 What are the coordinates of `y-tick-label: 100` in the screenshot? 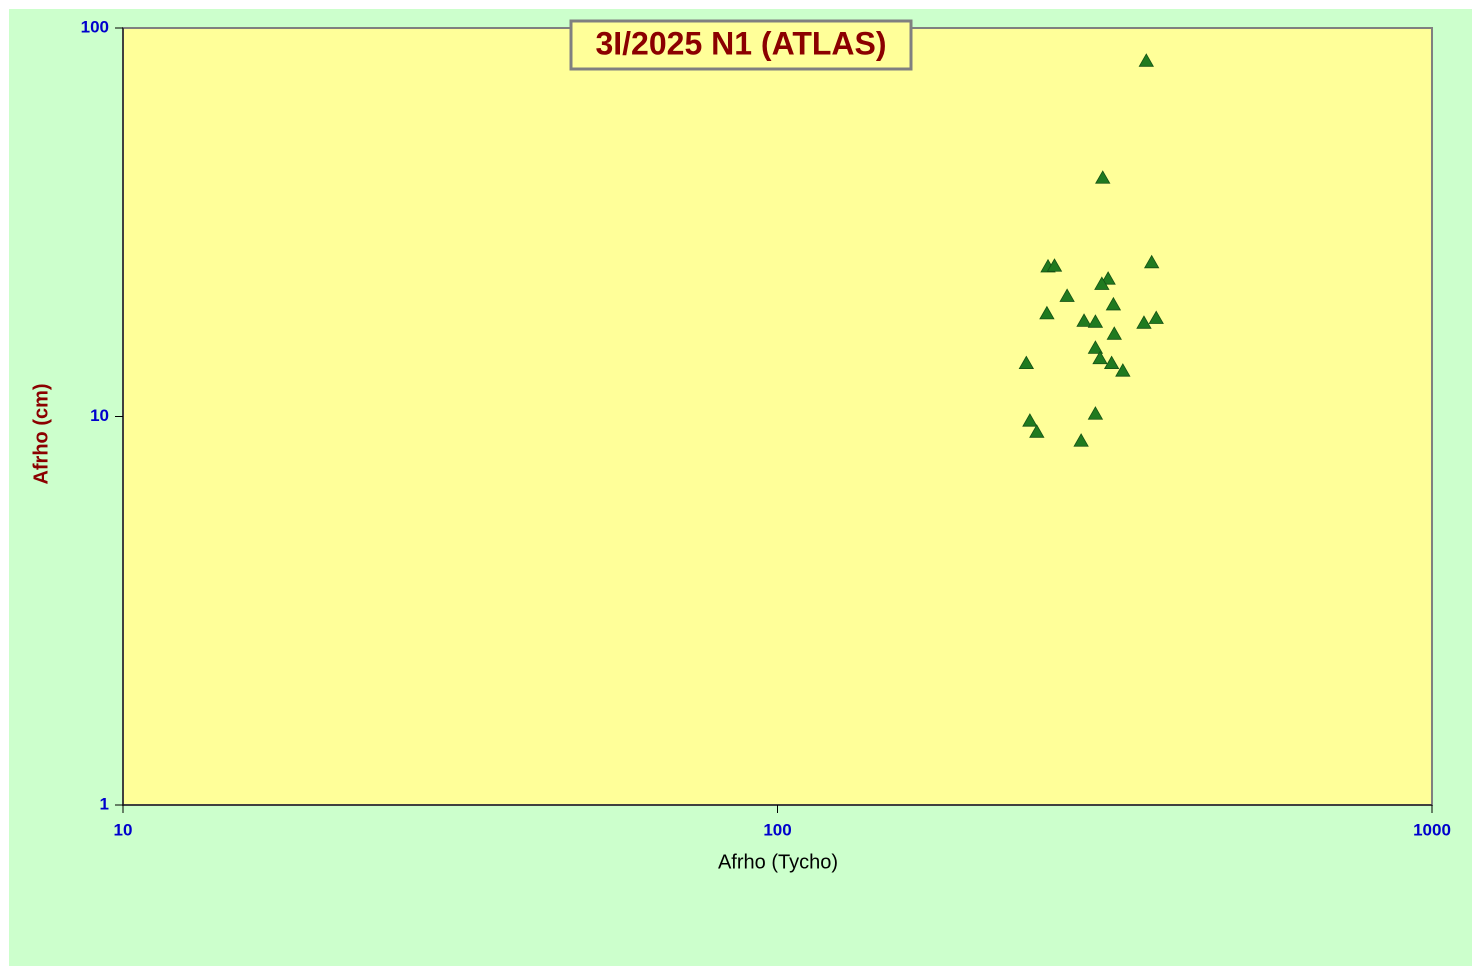 It's located at (95, 26).